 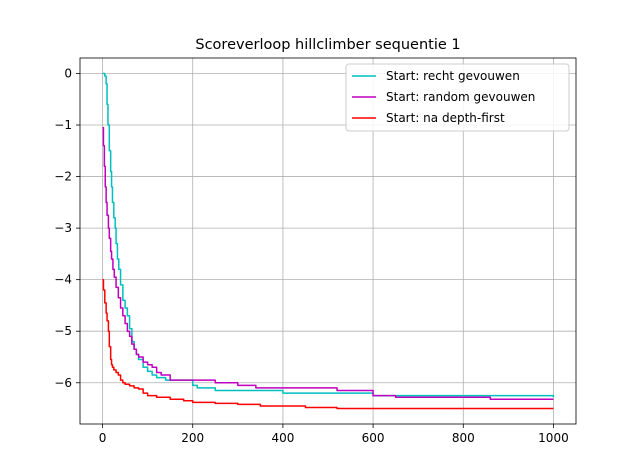 I want to click on chart-title: Scoreverloop hillclimber sequentie 1, so click(x=327, y=45).